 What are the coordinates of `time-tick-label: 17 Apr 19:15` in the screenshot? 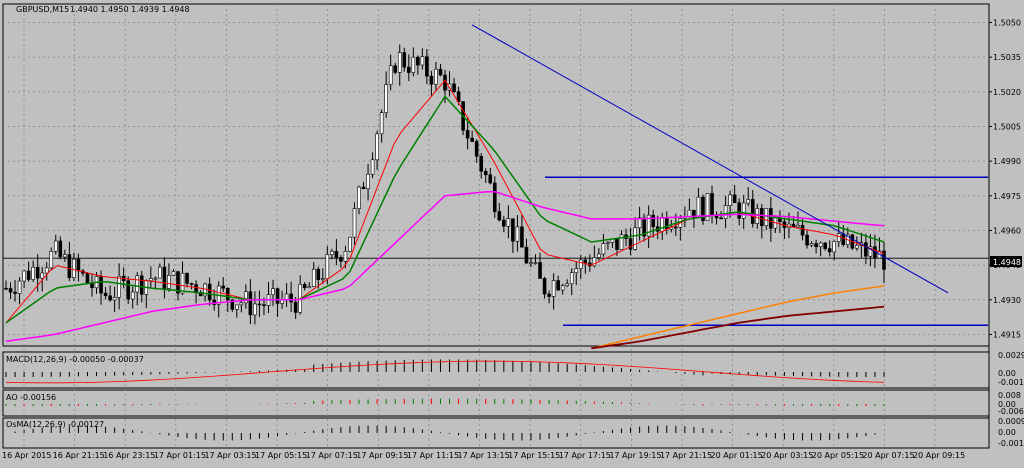 It's located at (635, 455).